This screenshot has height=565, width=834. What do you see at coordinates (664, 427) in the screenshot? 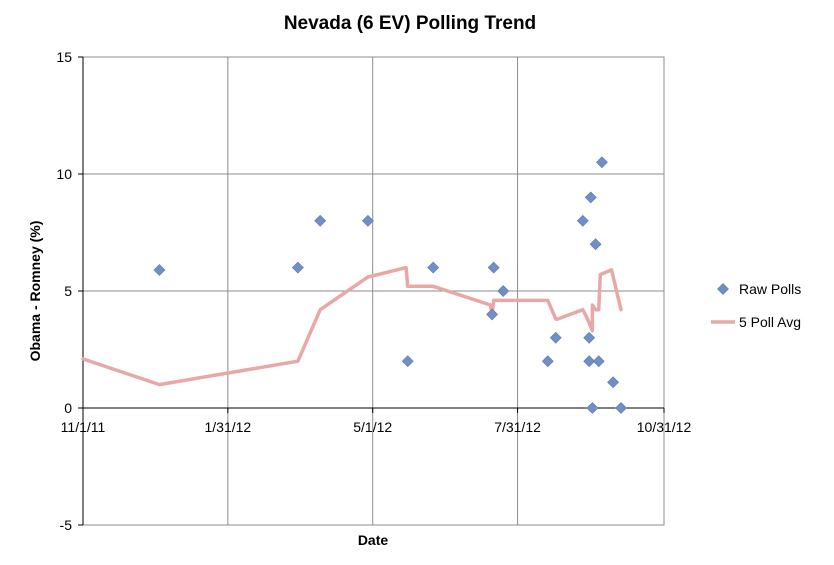
I see `x-tick-label: 10/31/12` at bounding box center [664, 427].